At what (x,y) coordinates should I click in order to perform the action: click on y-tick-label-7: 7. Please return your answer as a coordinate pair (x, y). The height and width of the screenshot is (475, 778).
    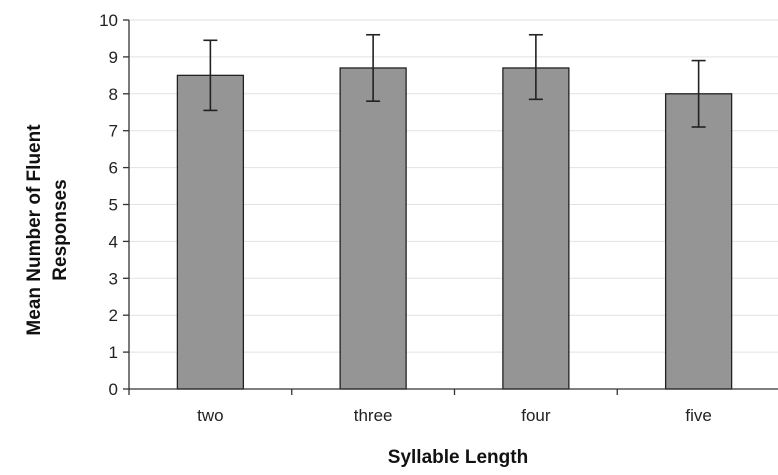
    Looking at the image, I should click on (113, 131).